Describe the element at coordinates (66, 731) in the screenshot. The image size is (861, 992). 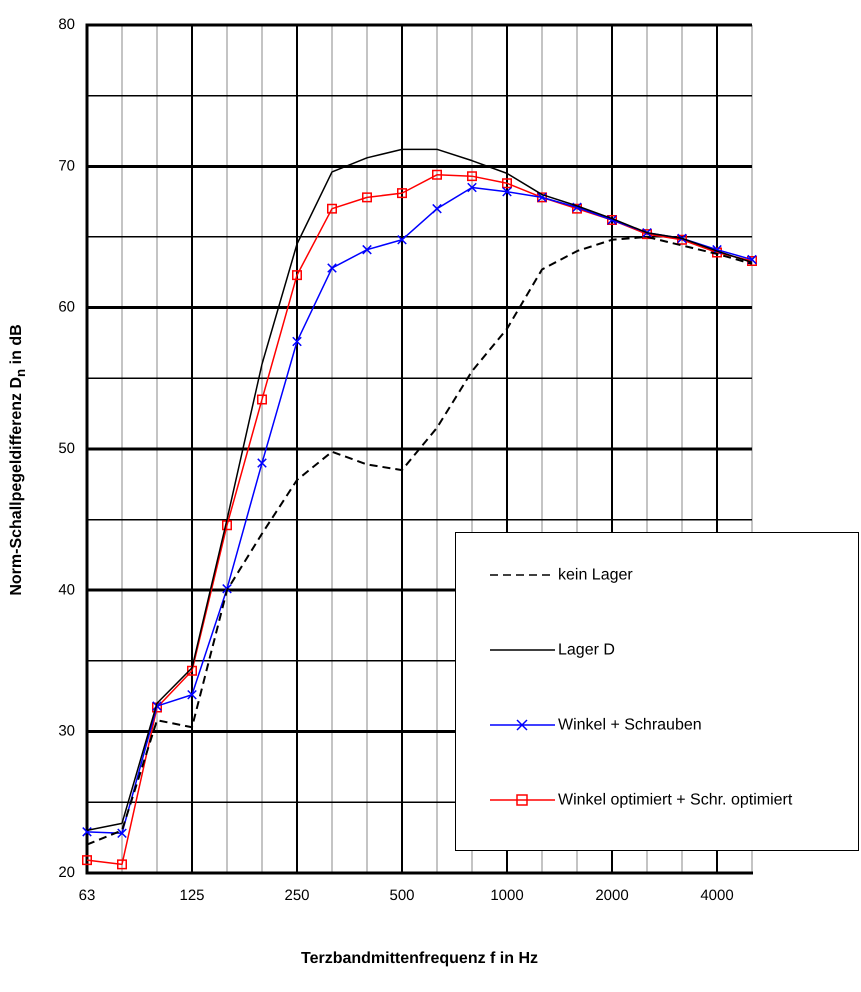
I see `y-tick-label: 30` at that location.